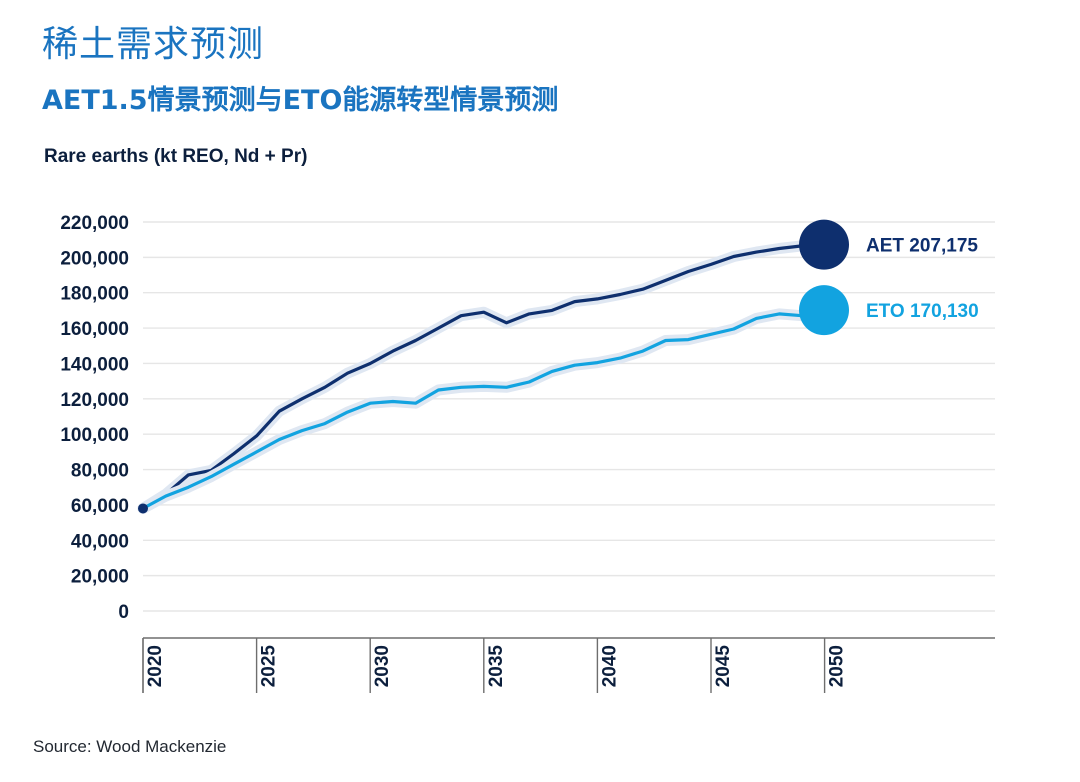 The width and height of the screenshot is (1080, 782). I want to click on x-tick-label: 2030, so click(382, 666).